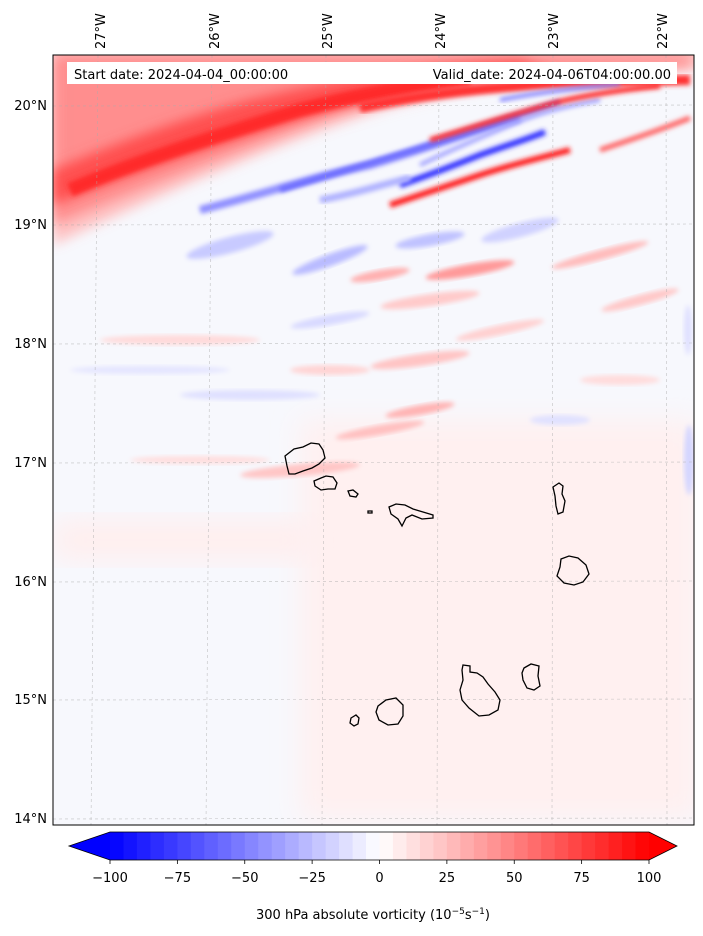 The height and width of the screenshot is (936, 703). Describe the element at coordinates (468, 915) in the screenshot. I see `colorbar-label-mid: s` at that location.